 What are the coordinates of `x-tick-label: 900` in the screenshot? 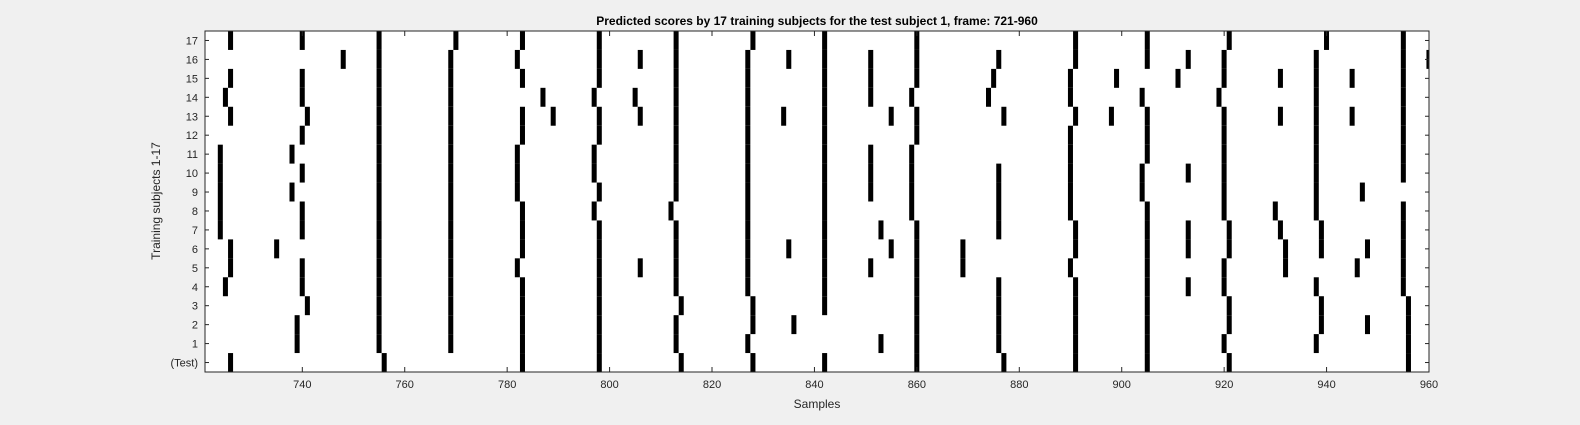 It's located at (1122, 385).